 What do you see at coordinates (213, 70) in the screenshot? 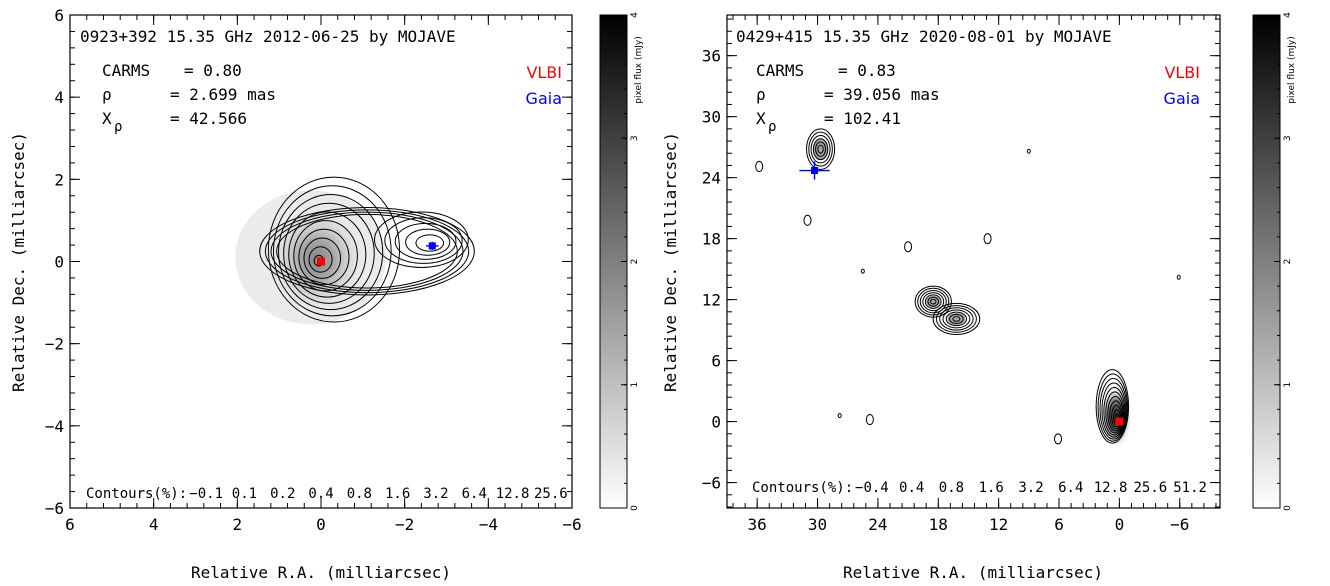
I see `stat-value: = 0.80` at bounding box center [213, 70].